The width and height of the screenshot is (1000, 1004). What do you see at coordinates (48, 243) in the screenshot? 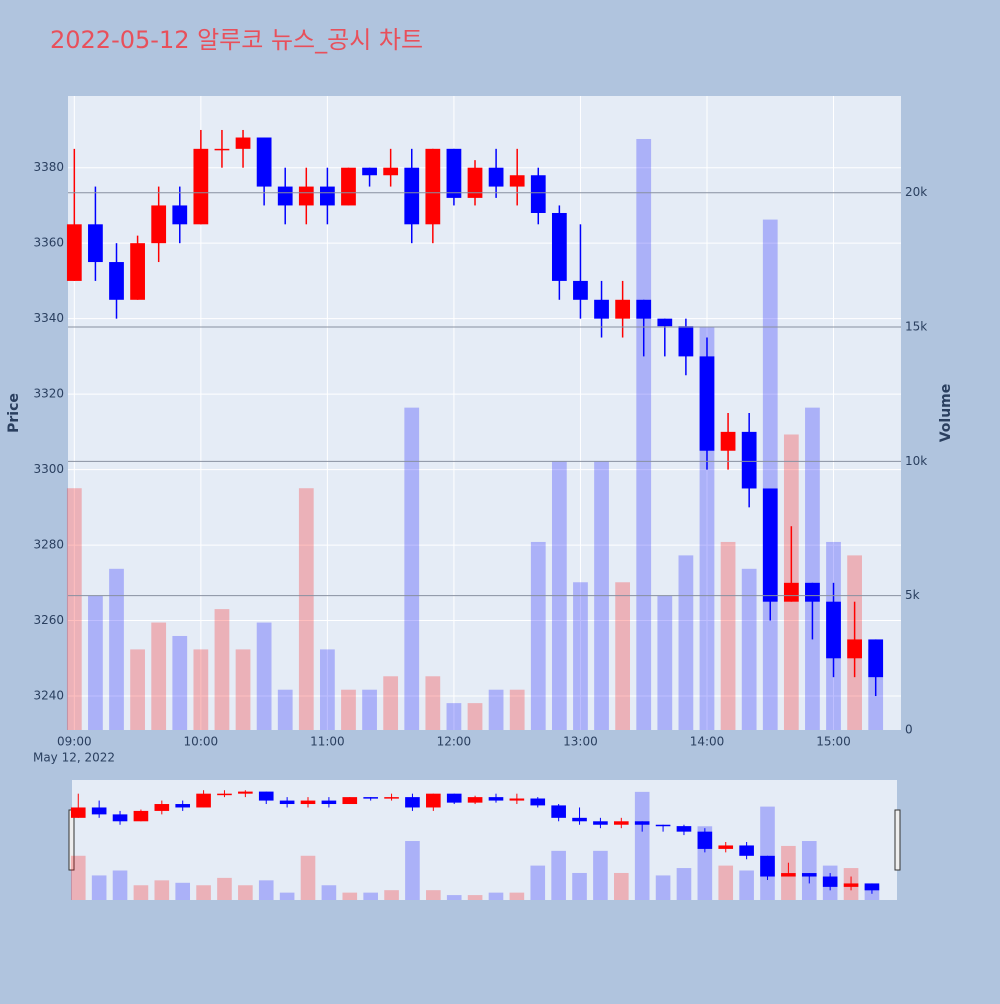
I see `y-tick-label: 3360` at bounding box center [48, 243].